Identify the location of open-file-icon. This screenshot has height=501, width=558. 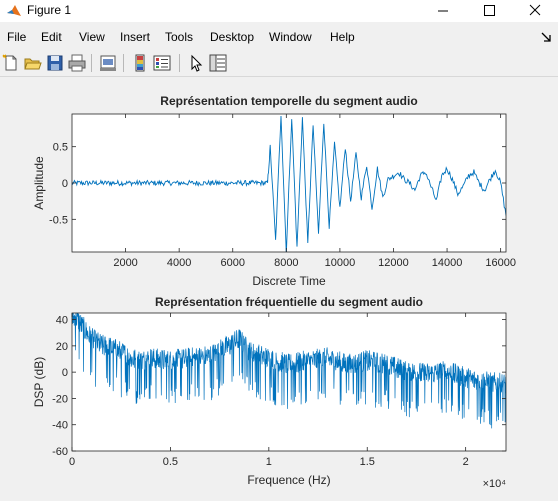
(33, 63).